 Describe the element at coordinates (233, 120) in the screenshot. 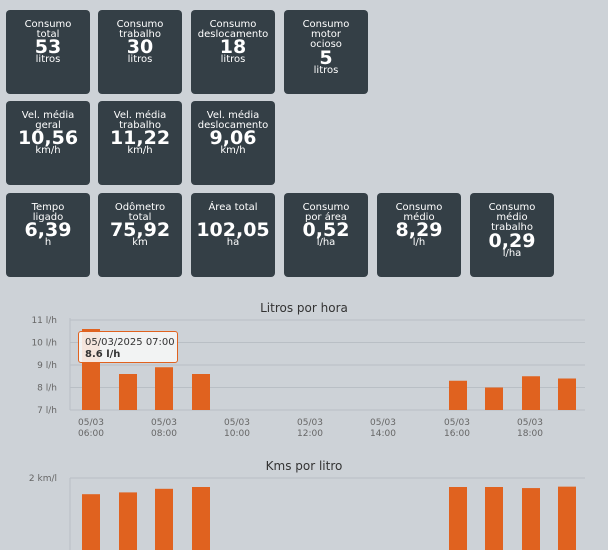

I see `kpi-label: Vel. média deslocamento` at that location.